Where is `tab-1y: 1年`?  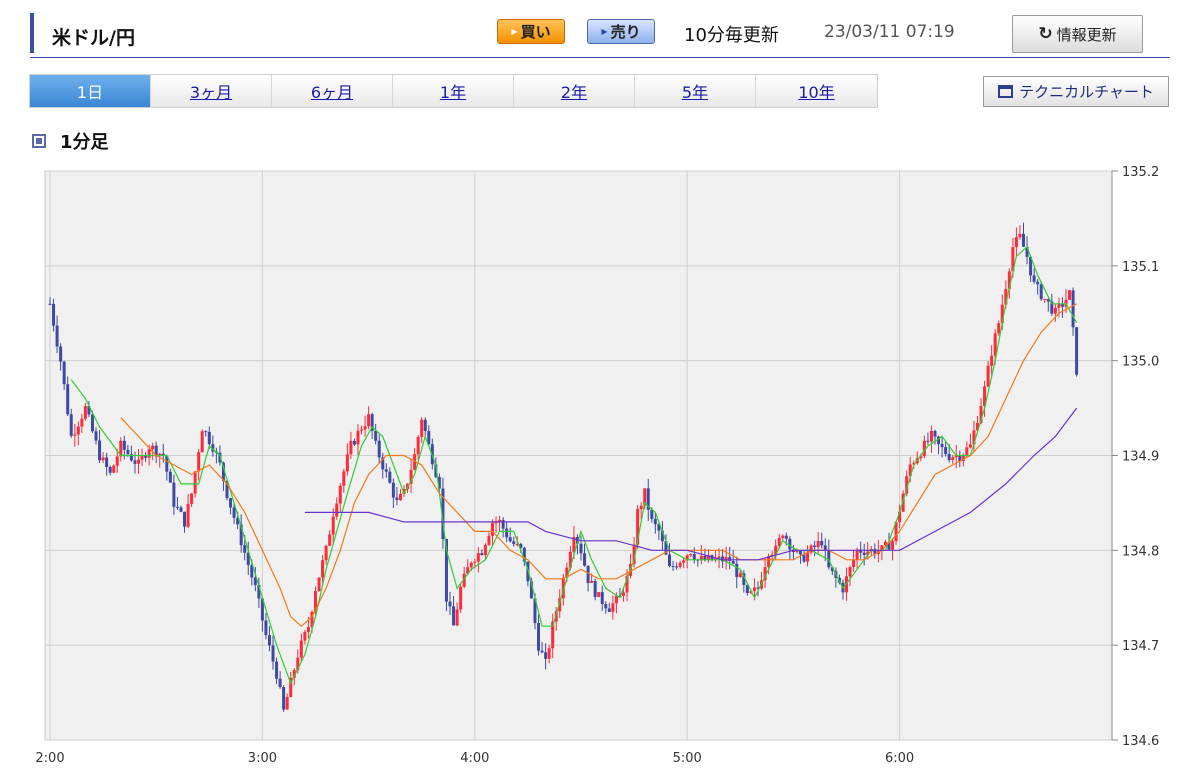 tab-1y: 1年 is located at coordinates (453, 91).